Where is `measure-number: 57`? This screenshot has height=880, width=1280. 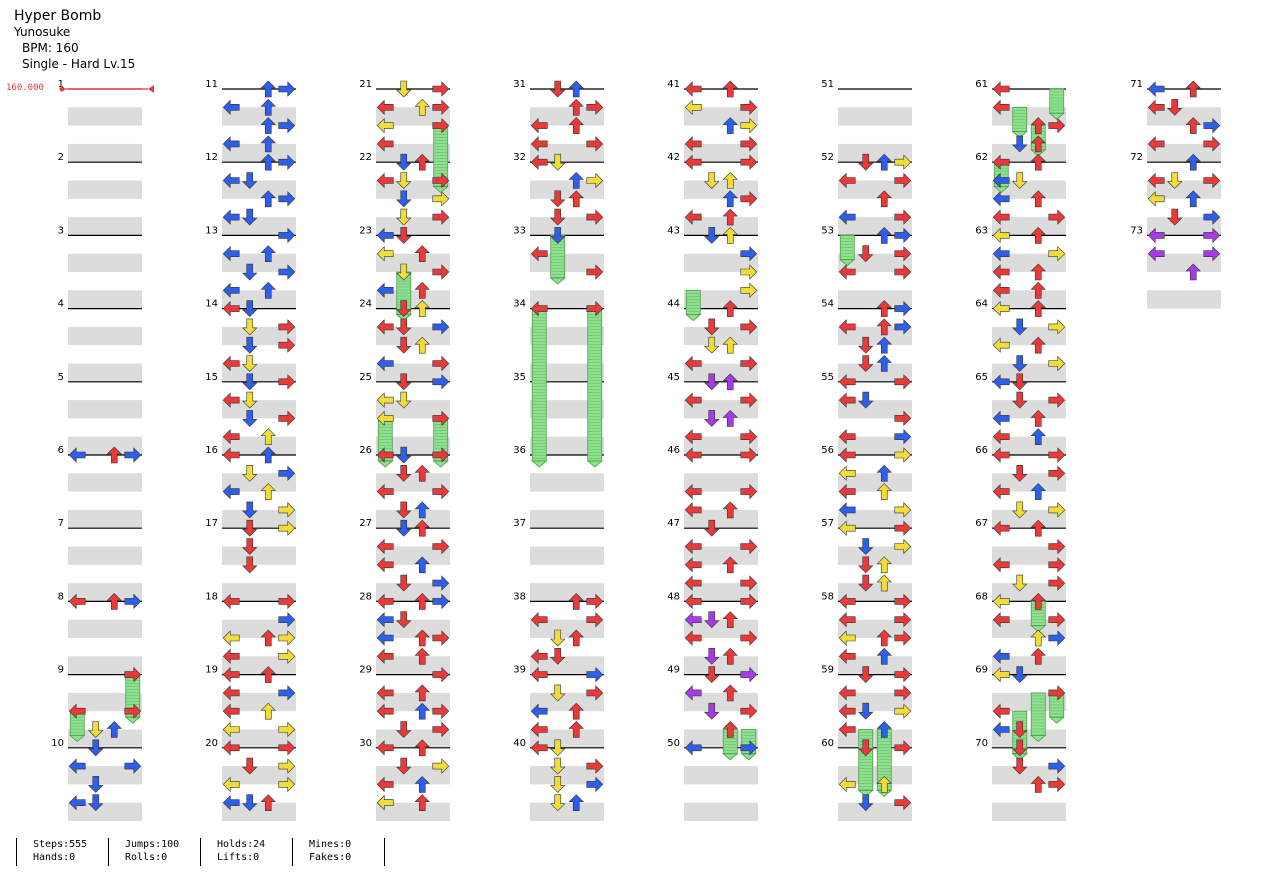
measure-number: 57 is located at coordinates (827, 523).